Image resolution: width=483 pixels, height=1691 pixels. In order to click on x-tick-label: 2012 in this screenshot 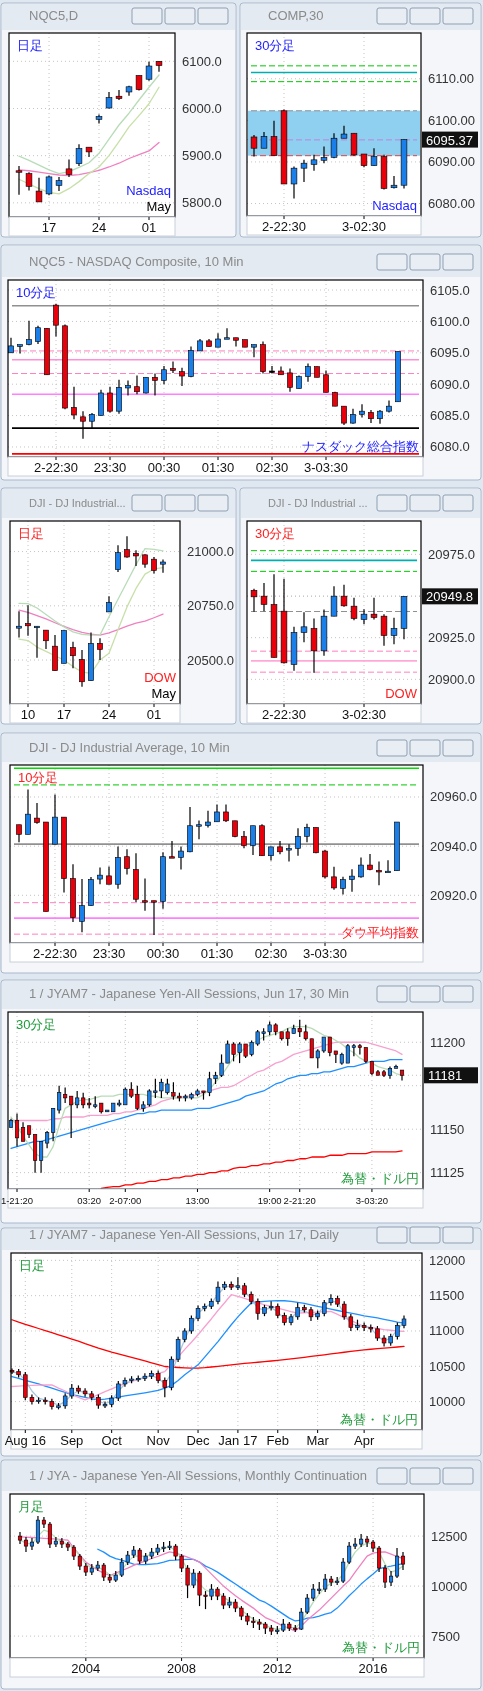, I will do `click(277, 1668)`.